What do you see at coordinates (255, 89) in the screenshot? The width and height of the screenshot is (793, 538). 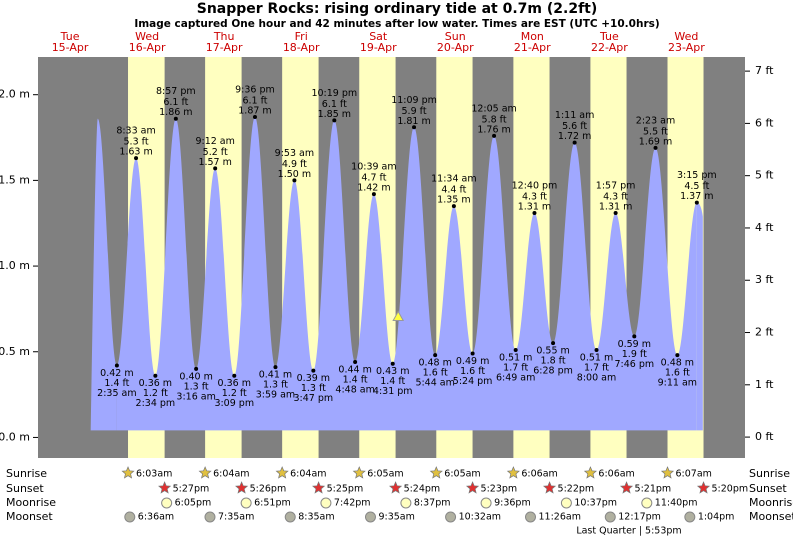 I see `extreme-time: 9:36 pm` at bounding box center [255, 89].